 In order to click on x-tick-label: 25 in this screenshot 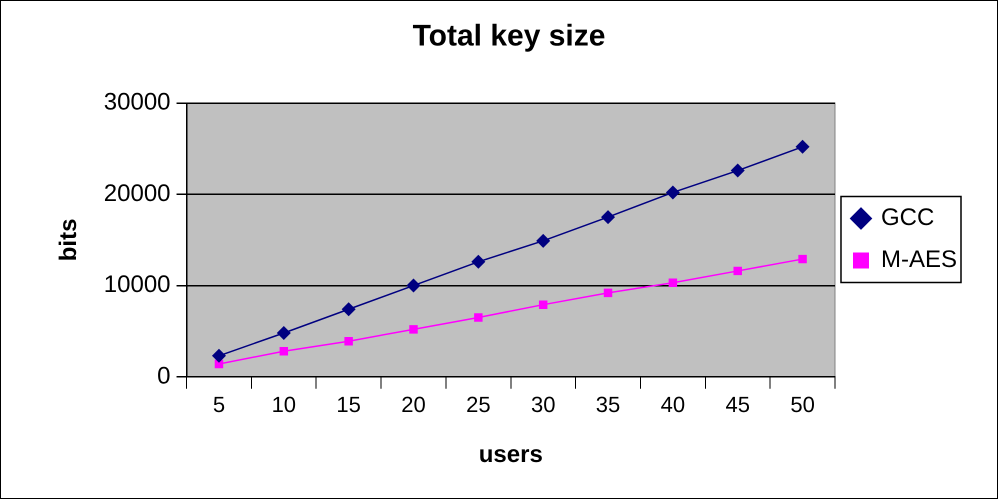, I will do `click(478, 405)`.